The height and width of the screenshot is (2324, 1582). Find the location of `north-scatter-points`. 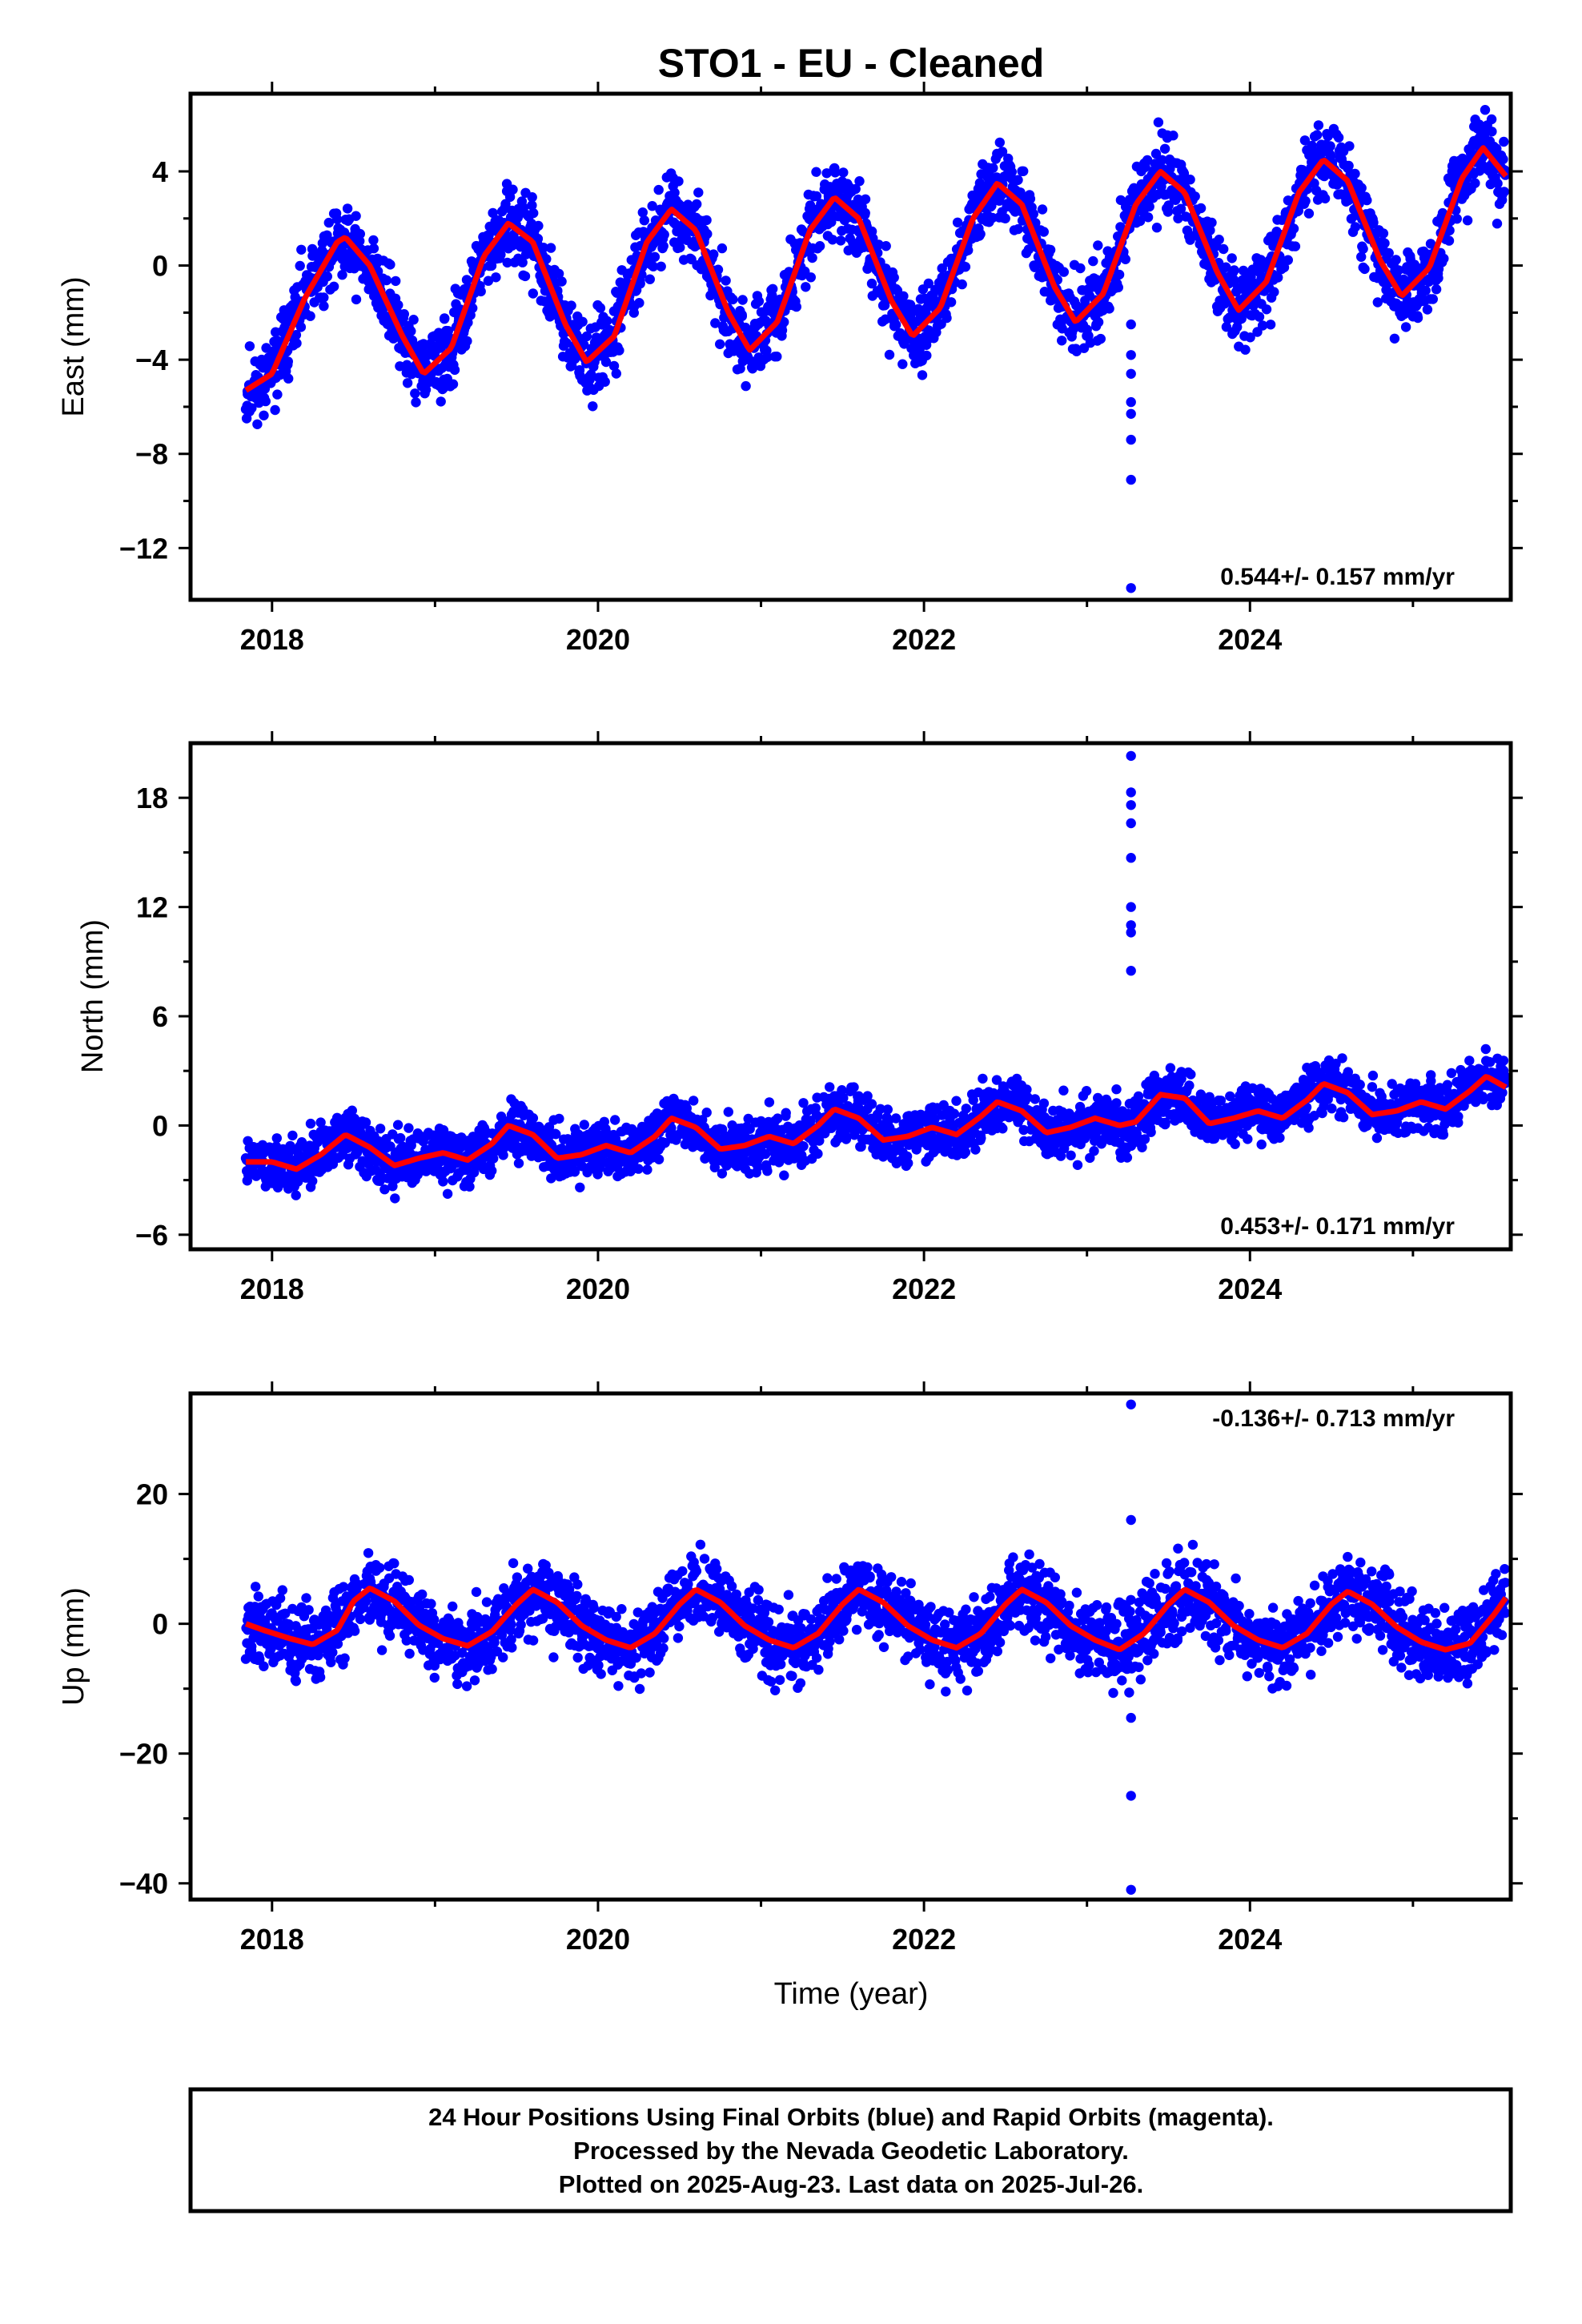

north-scatter-points is located at coordinates (875, 1123).